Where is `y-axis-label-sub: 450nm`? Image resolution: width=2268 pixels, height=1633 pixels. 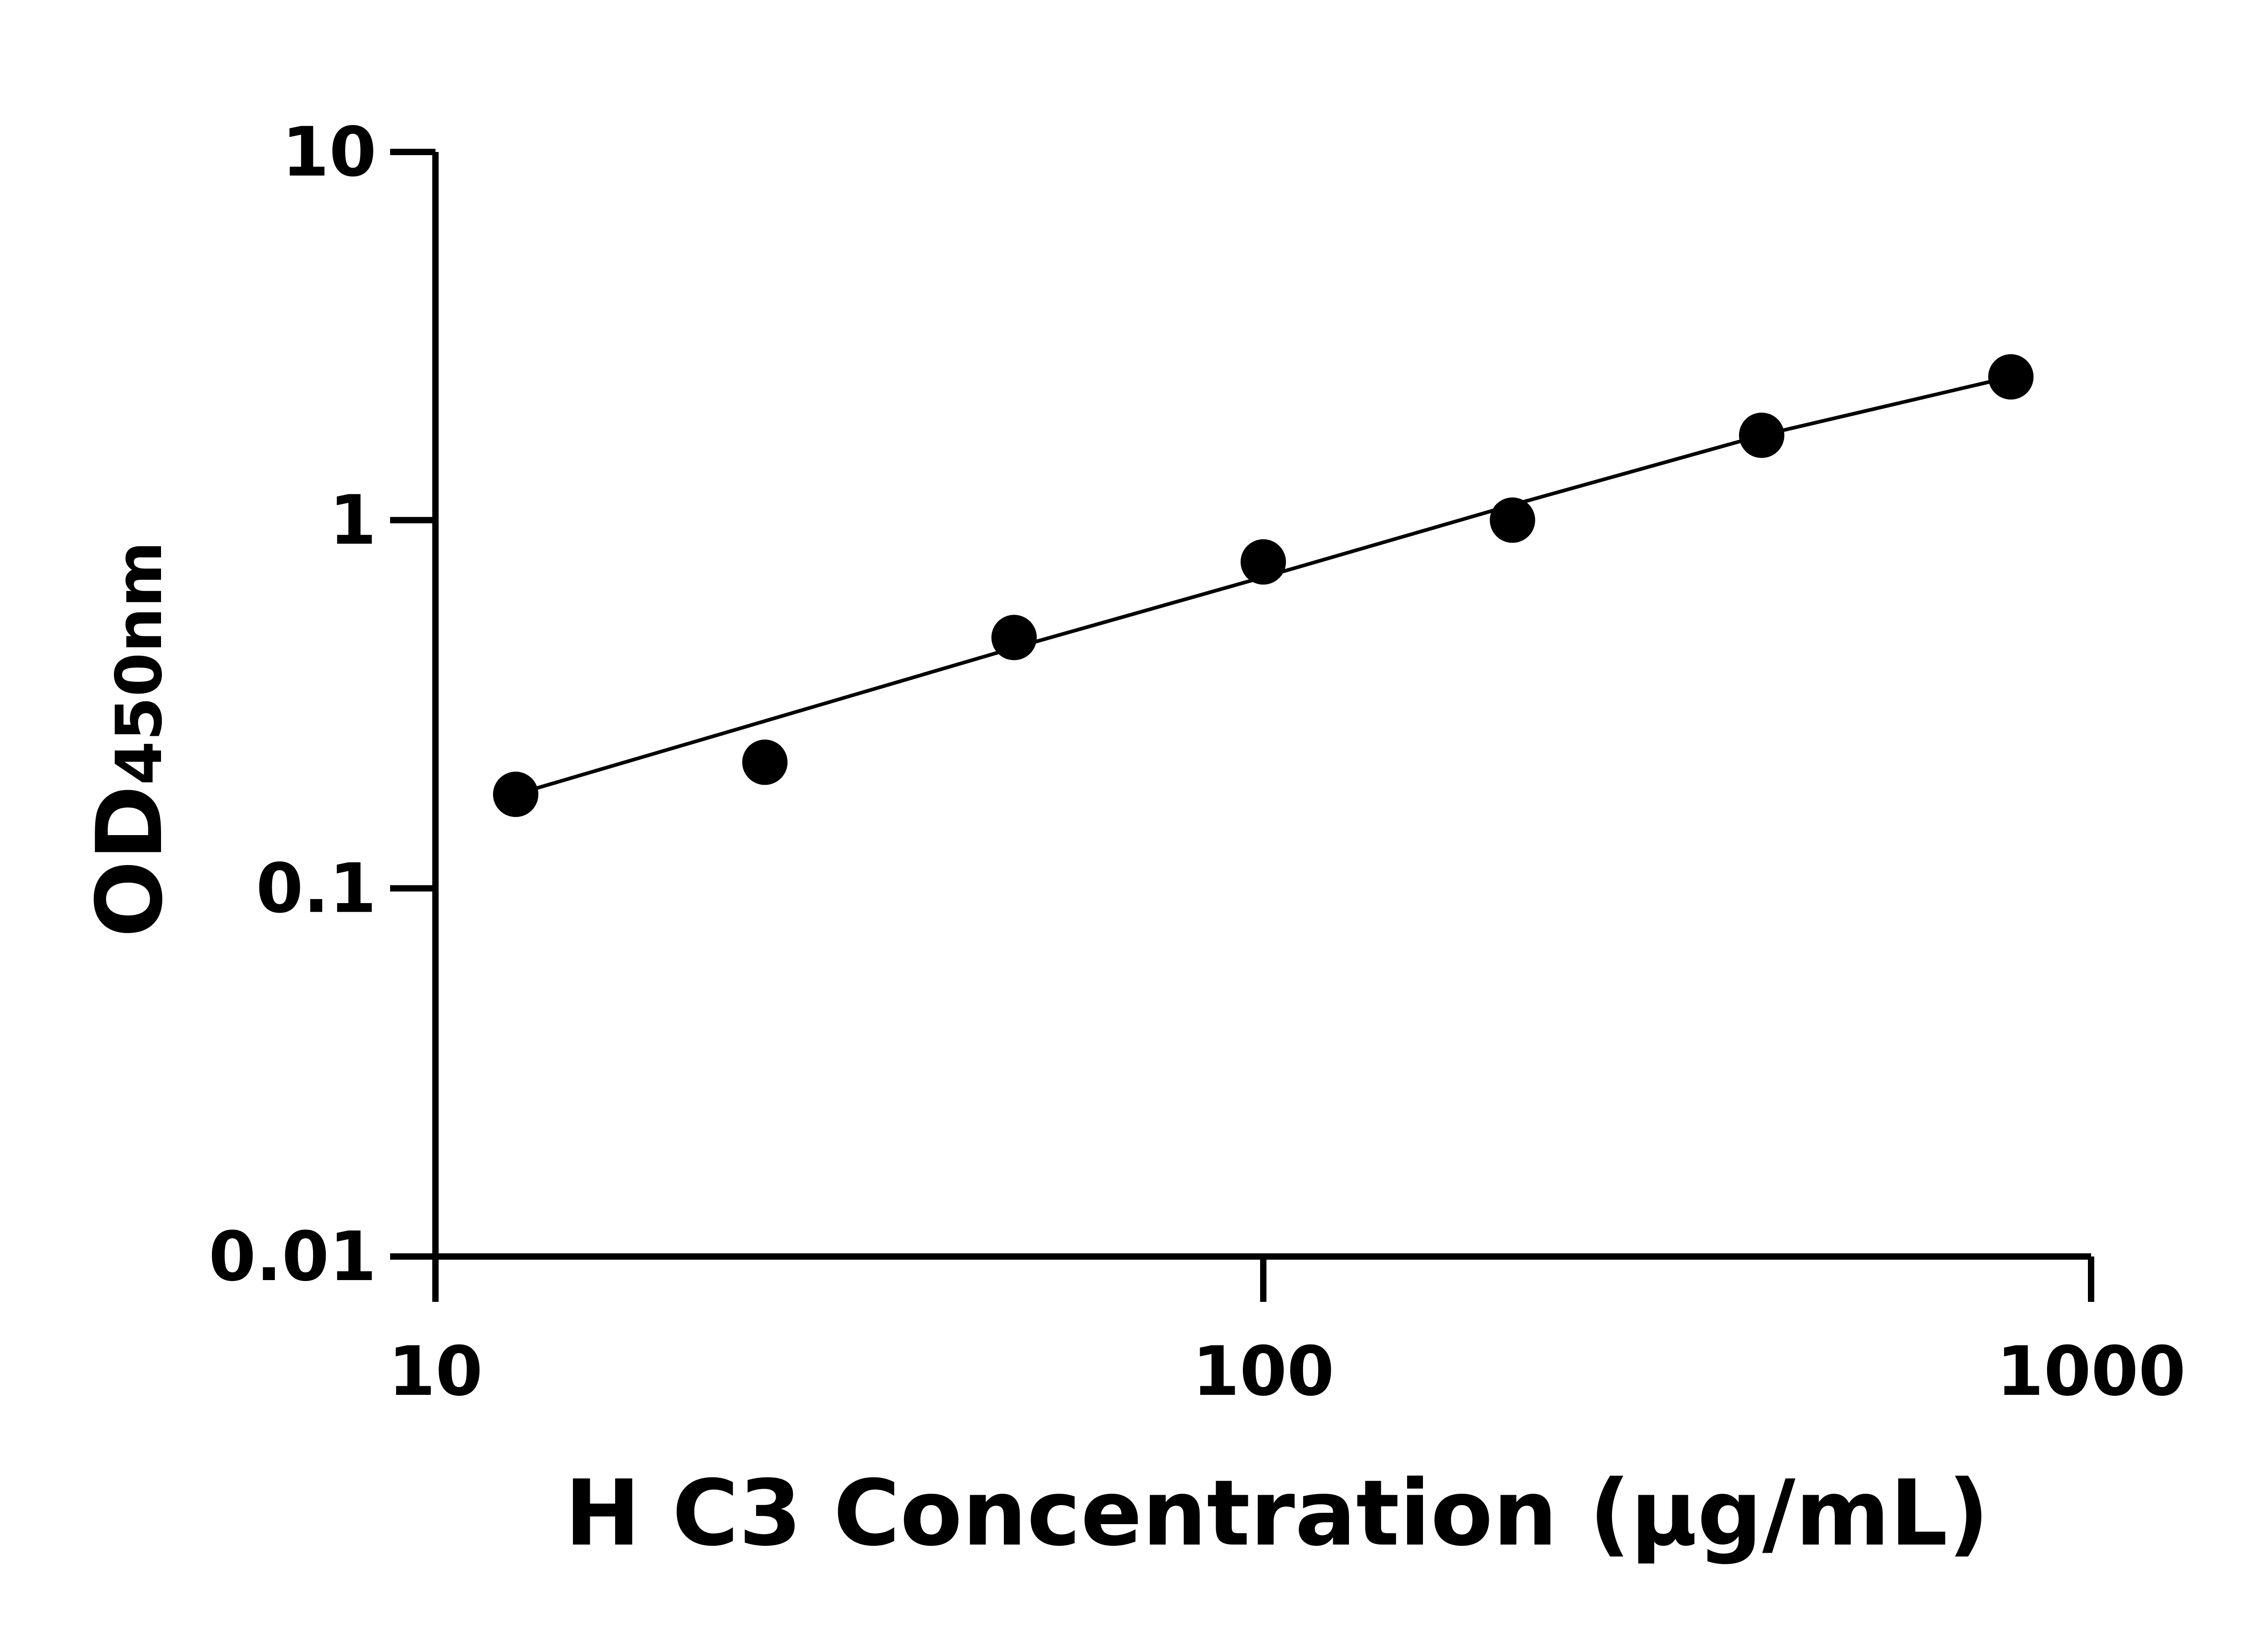
y-axis-label-sub: 450nm is located at coordinates (140, 663).